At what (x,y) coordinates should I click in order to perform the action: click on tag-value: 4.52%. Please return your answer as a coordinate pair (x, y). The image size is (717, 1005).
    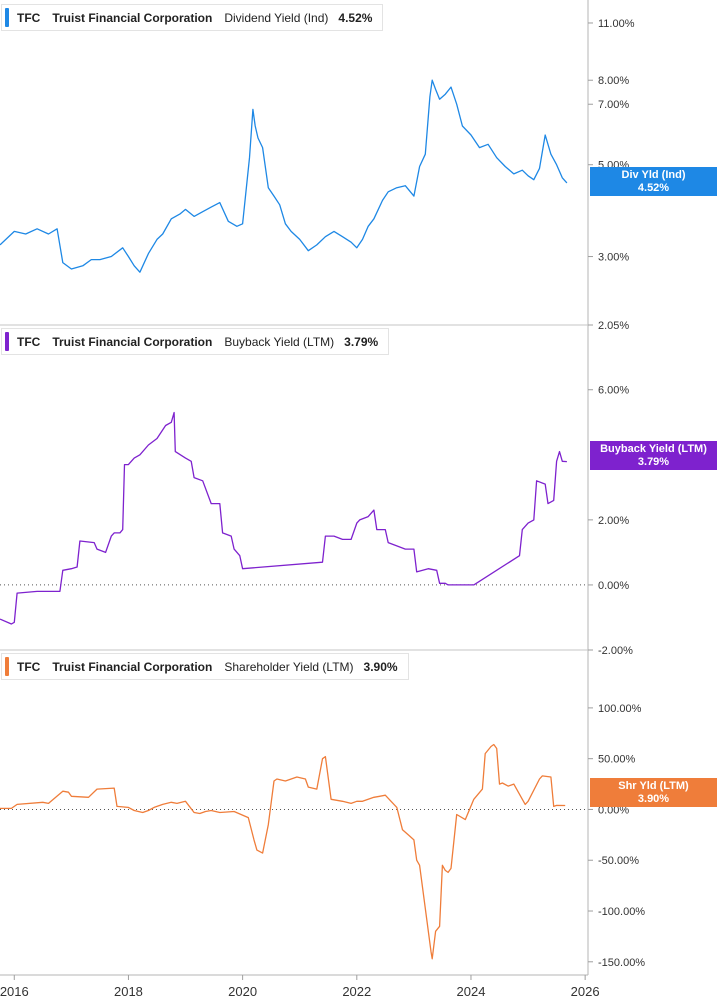
    Looking at the image, I should click on (653, 188).